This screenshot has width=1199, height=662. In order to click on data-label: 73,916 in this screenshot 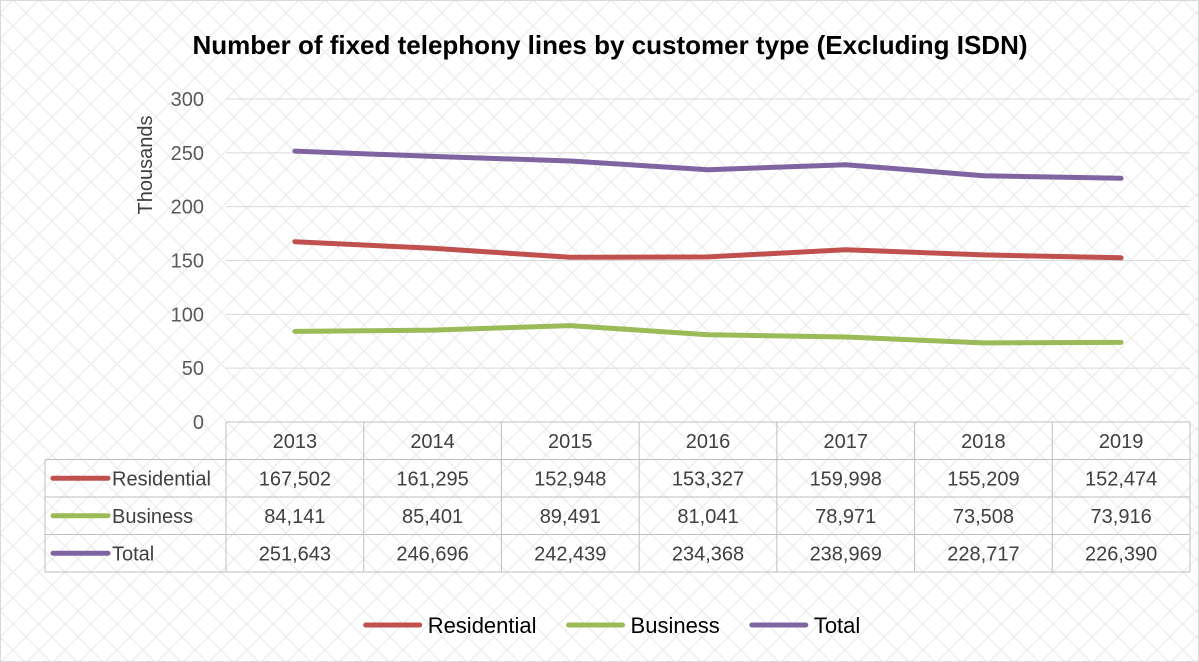, I will do `click(1121, 517)`.